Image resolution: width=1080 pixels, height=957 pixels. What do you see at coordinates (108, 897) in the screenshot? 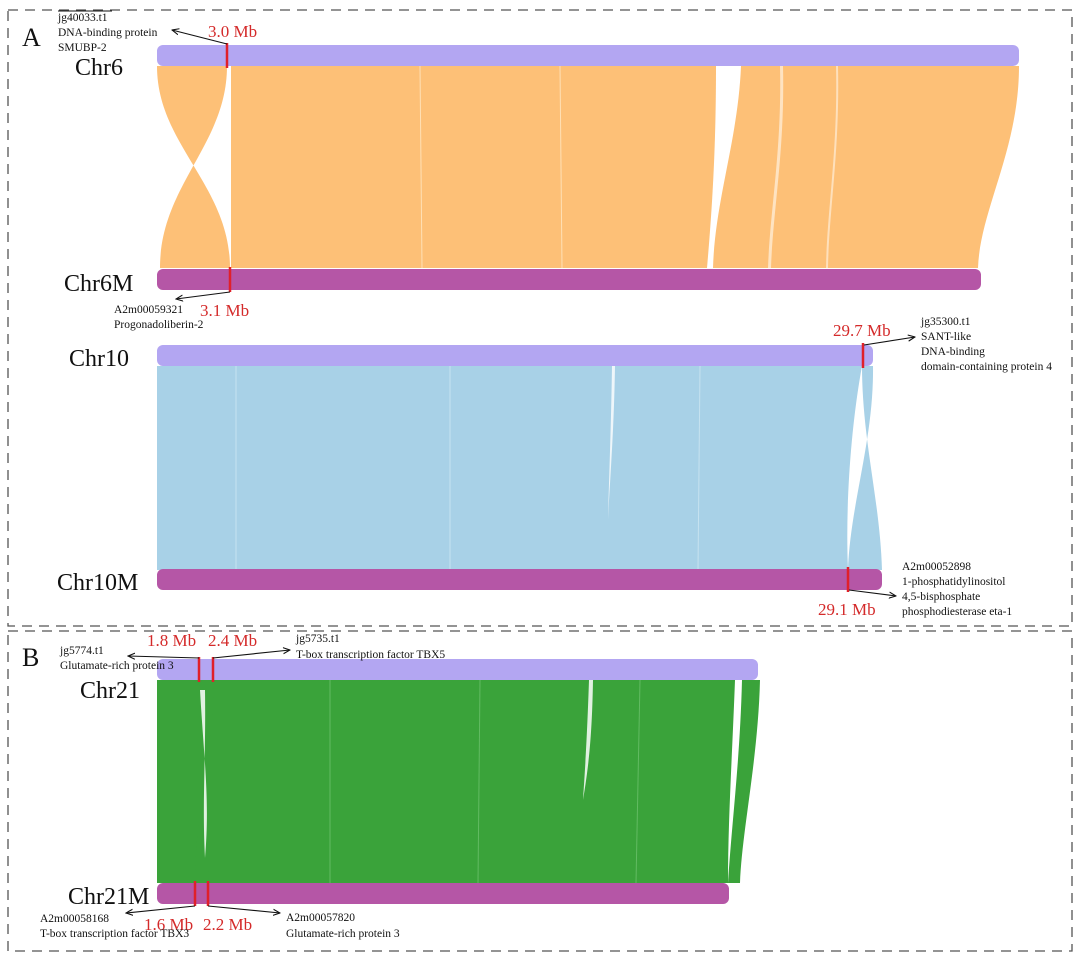
I see `chr21-query-label: Chr21M` at bounding box center [108, 897].